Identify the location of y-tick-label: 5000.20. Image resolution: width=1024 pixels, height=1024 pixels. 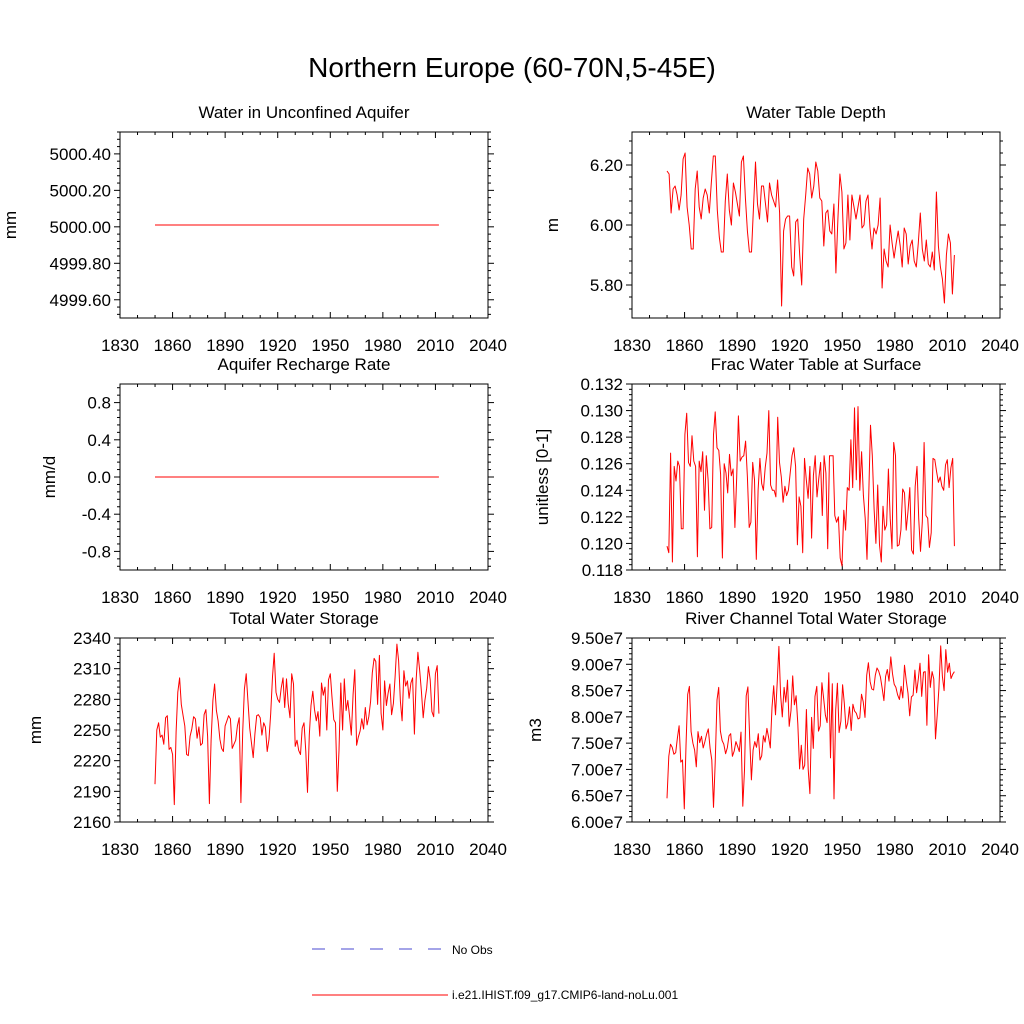
(80, 190).